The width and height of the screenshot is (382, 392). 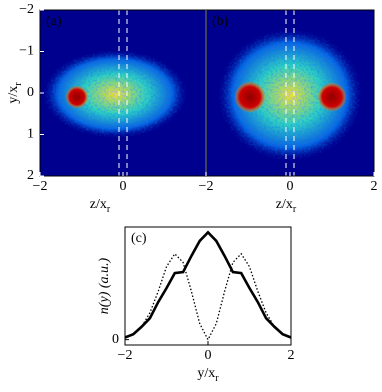 What do you see at coordinates (54, 21) in the screenshot?
I see `panel-label: (a)` at bounding box center [54, 21].